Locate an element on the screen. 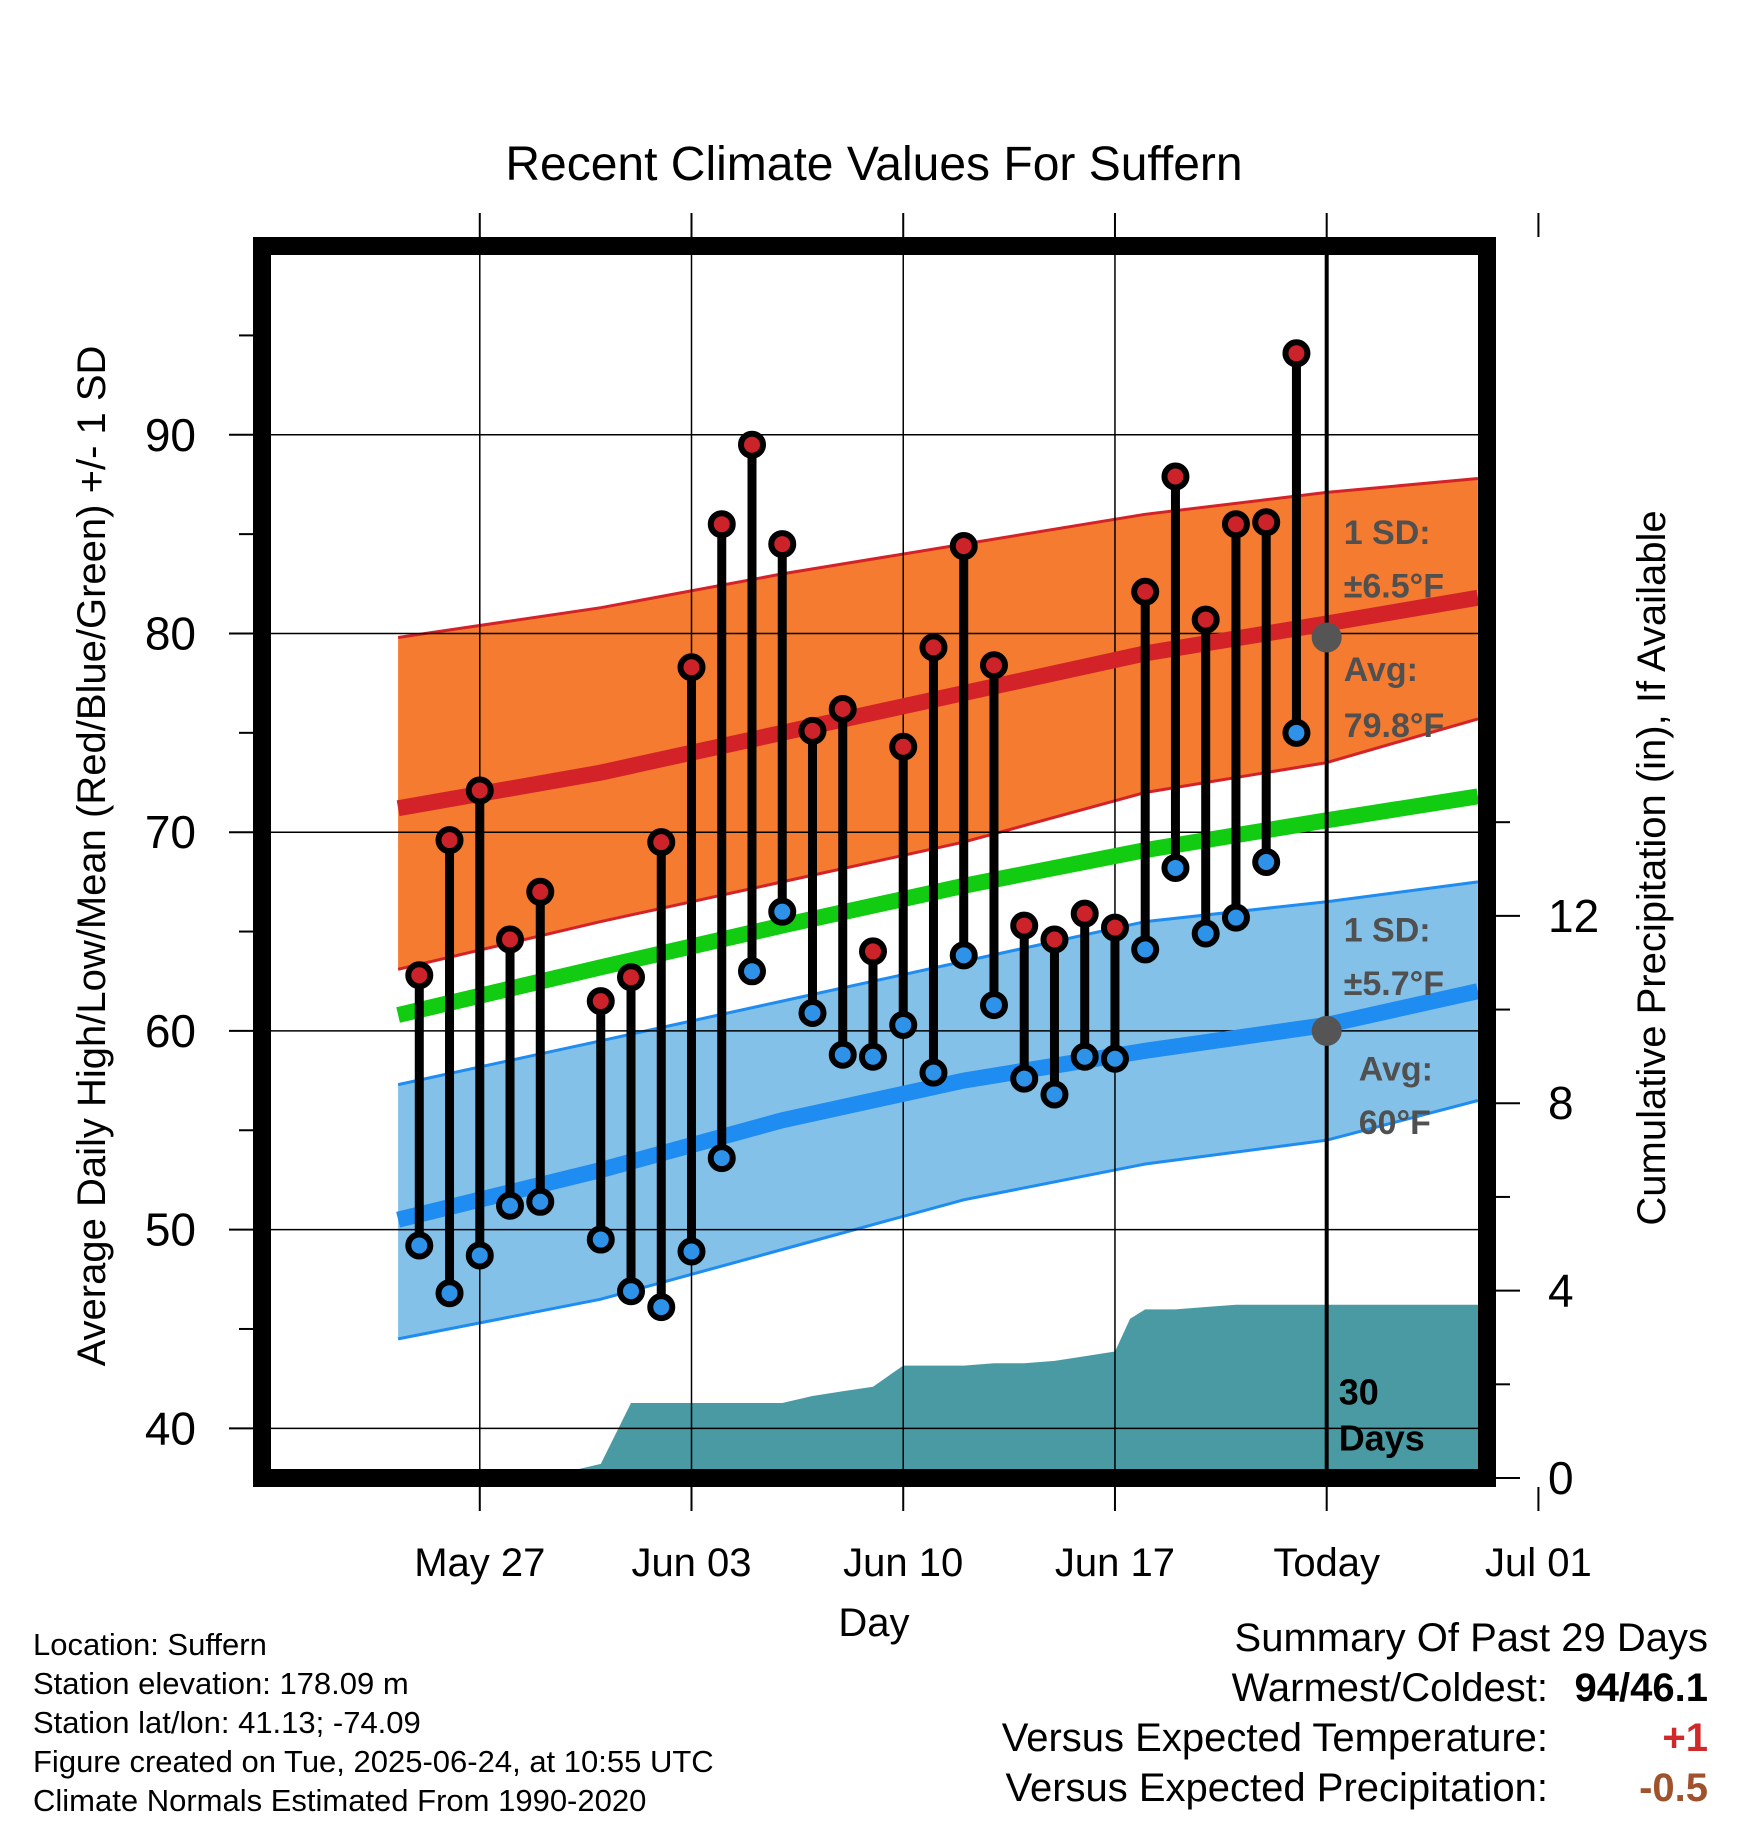  low-sd-value: ±5.7°F is located at coordinates (1394, 984).